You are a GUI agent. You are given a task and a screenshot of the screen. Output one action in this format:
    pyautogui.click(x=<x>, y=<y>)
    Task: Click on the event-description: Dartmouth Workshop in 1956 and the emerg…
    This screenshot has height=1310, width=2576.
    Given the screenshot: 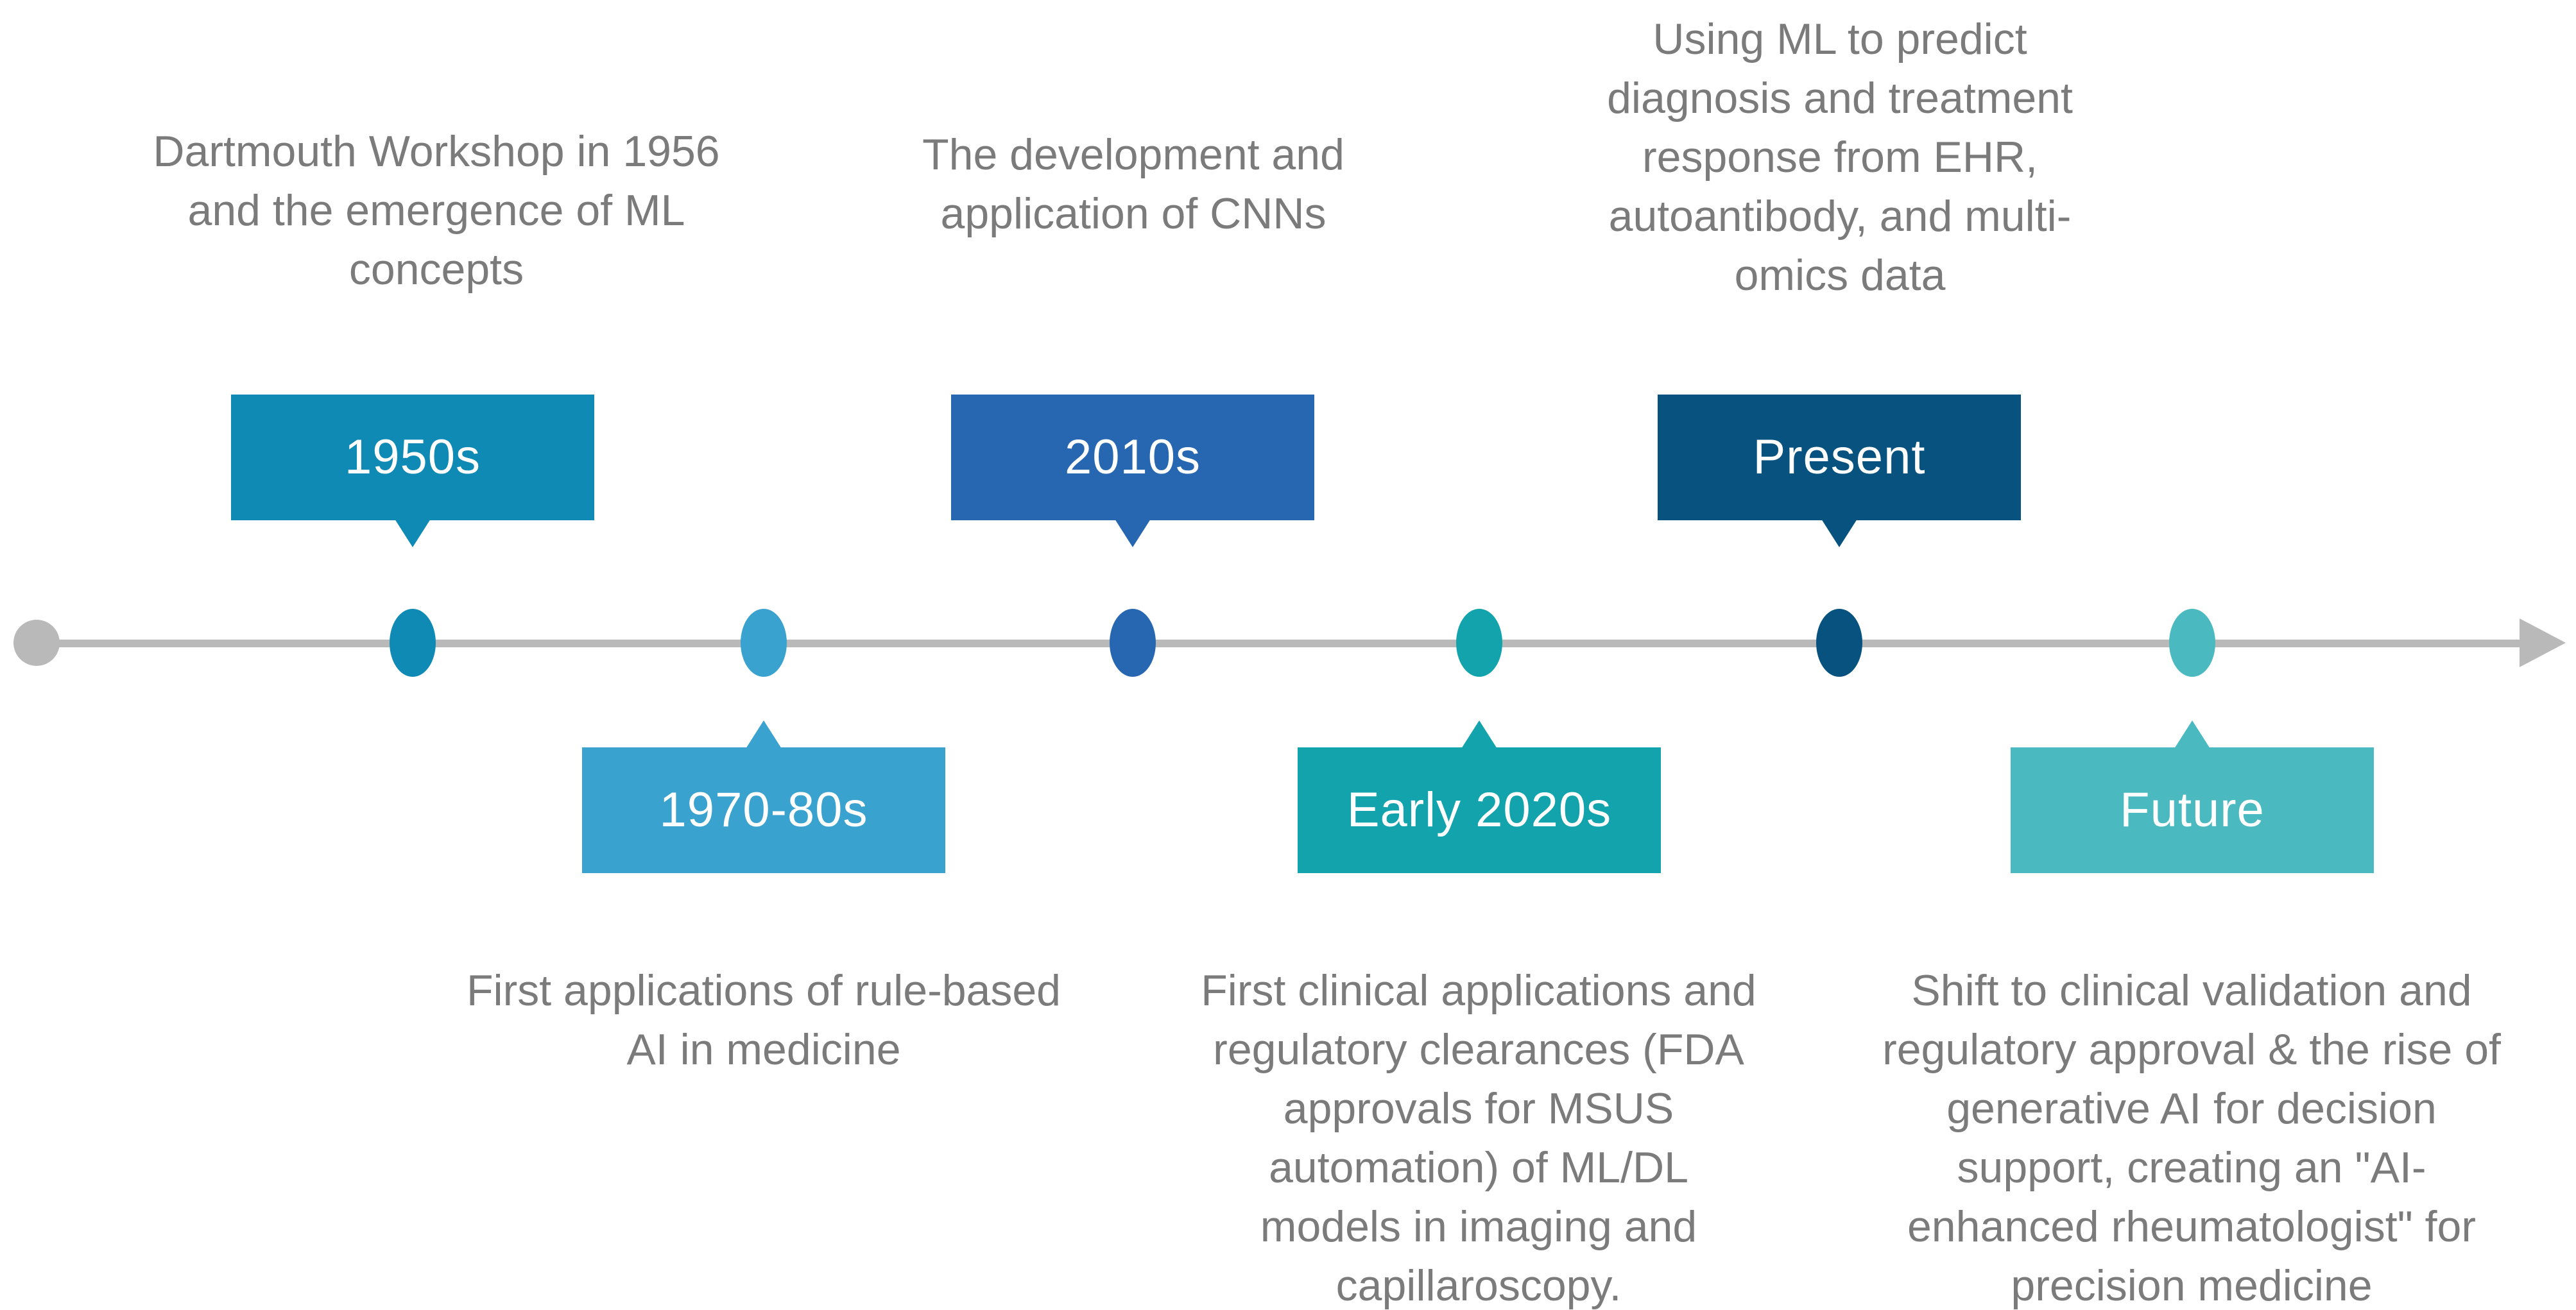 What is the action you would take?
    pyautogui.click(x=436, y=210)
    